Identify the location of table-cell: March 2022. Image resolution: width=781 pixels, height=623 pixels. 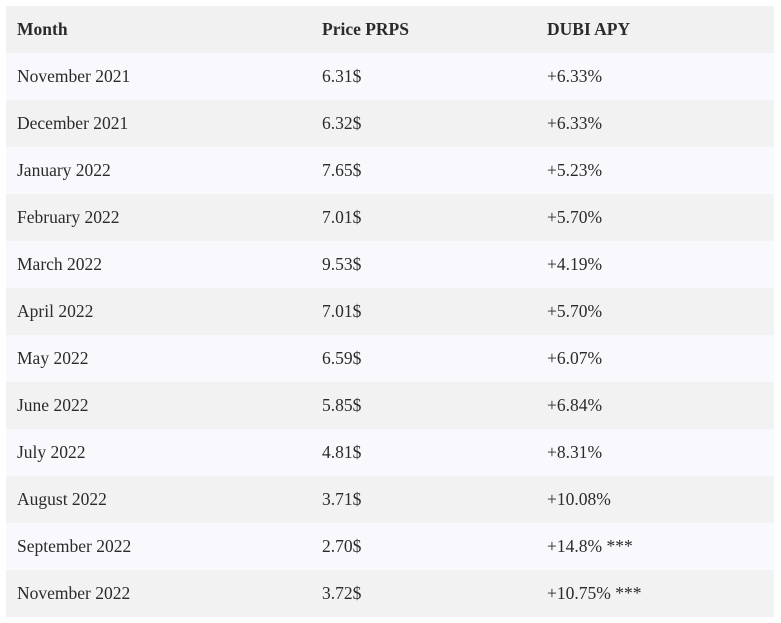
(158, 264).